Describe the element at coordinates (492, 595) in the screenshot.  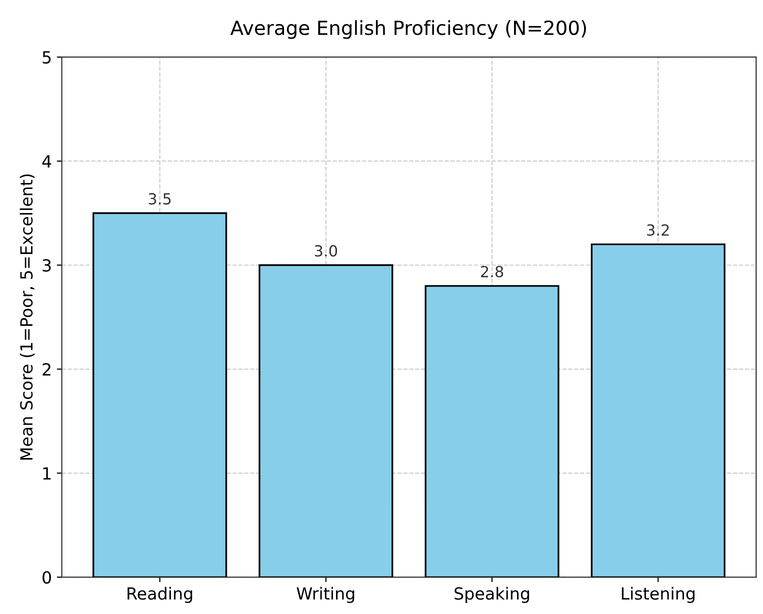
I see `x-tick-label: Speaking` at that location.